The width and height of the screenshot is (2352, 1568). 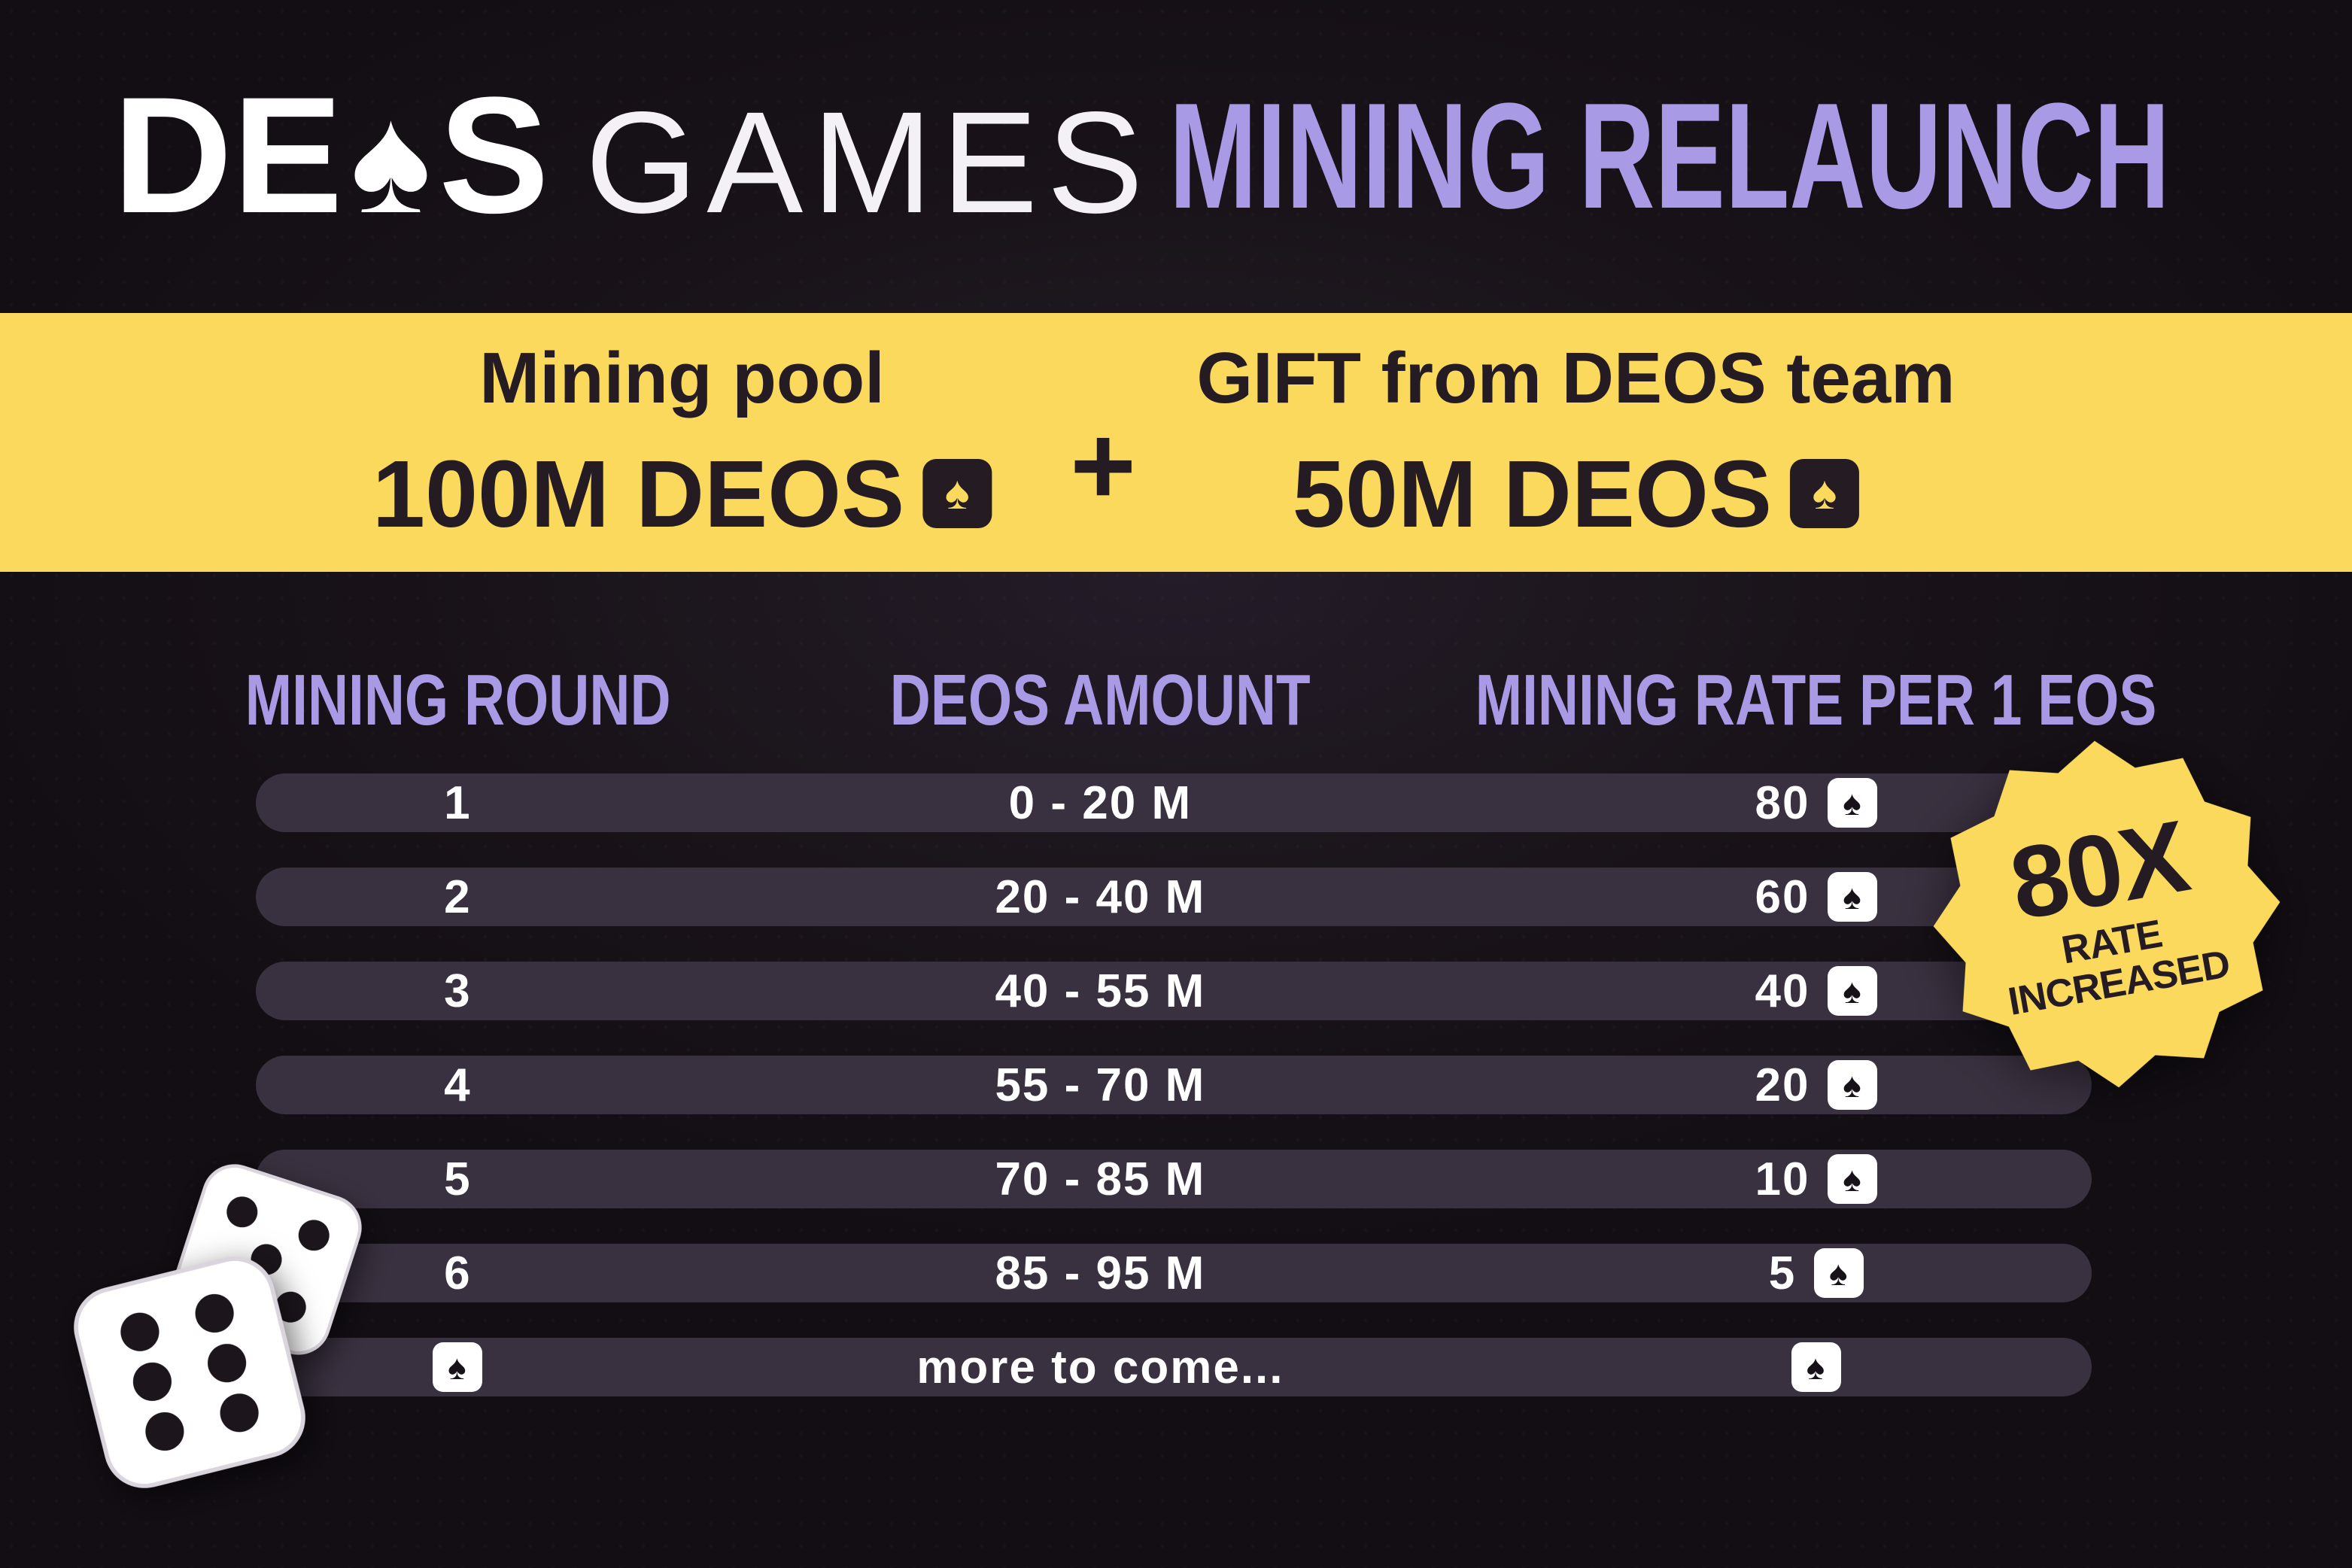 What do you see at coordinates (458, 1085) in the screenshot?
I see `round-cell: 4` at bounding box center [458, 1085].